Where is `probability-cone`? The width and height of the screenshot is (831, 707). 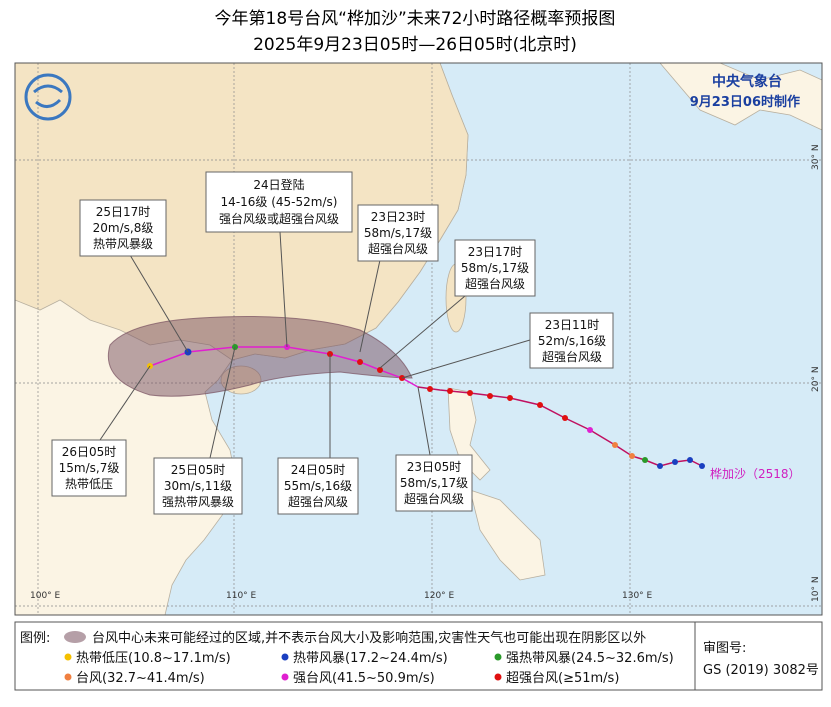 probability-cone is located at coordinates (260, 356).